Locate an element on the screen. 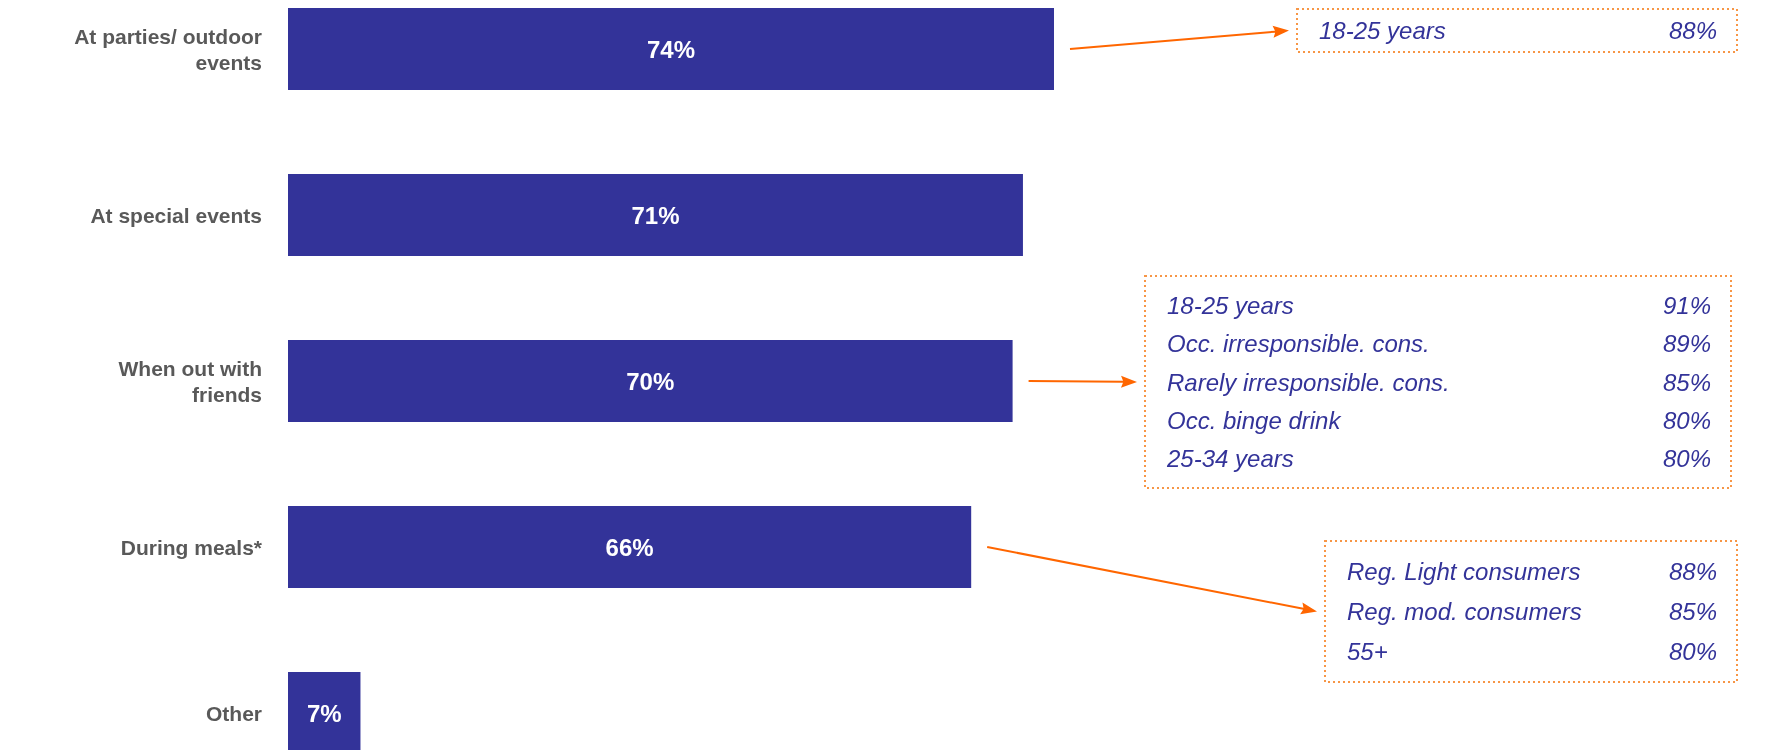 This screenshot has height=750, width=1768. y-tick-label: During meals* is located at coordinates (191, 547).